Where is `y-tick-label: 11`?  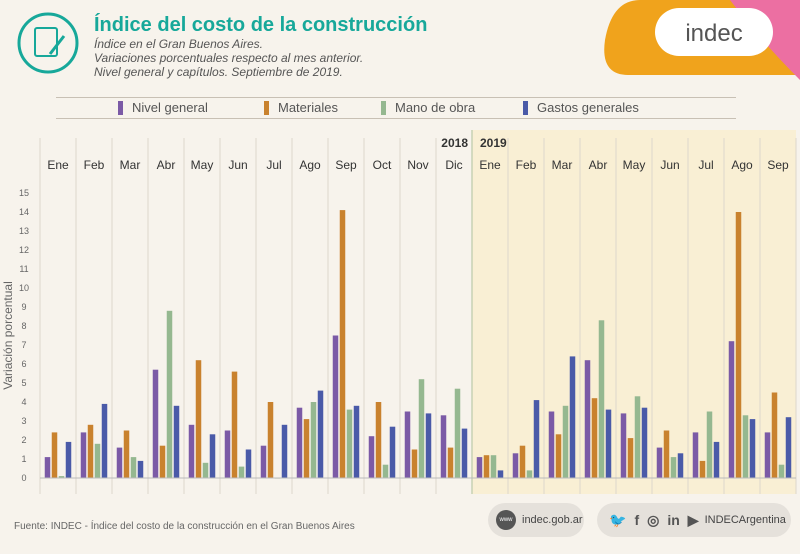 y-tick-label: 11 is located at coordinates (23, 269).